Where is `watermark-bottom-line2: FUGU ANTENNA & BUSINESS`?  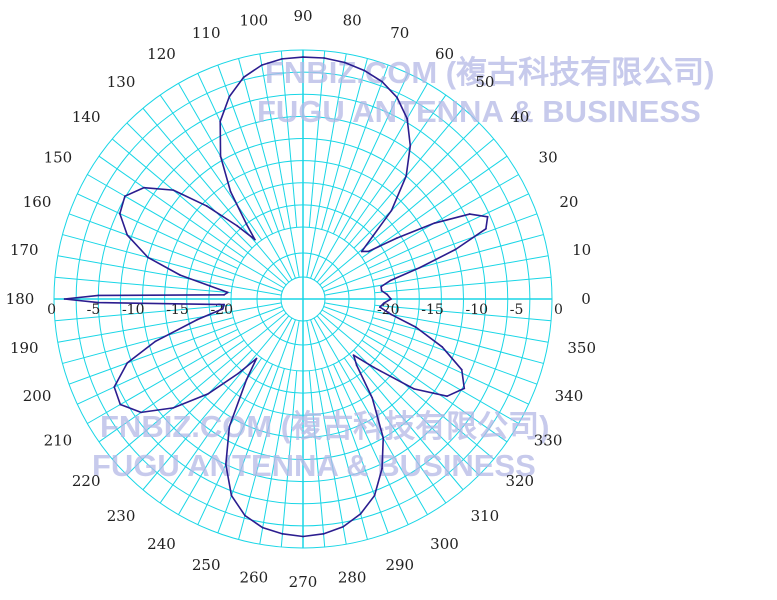
watermark-bottom-line2: FUGU ANTENNA & BUSINESS is located at coordinates (314, 465).